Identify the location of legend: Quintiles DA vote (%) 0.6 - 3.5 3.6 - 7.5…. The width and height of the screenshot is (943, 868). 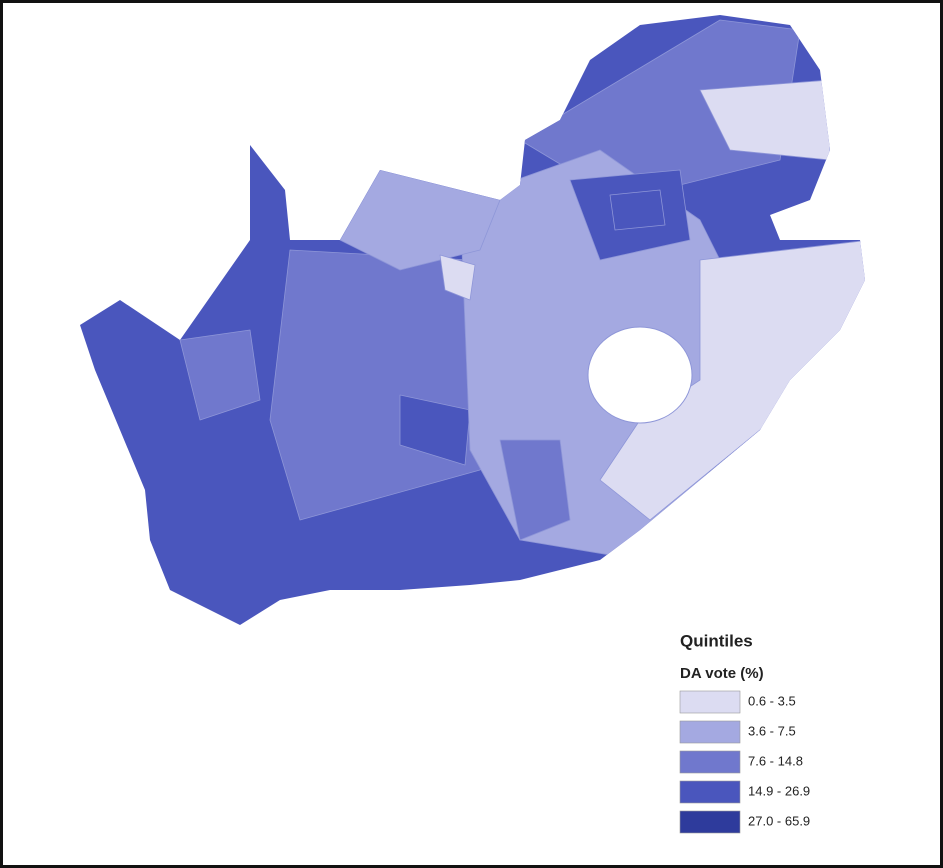
(744, 732).